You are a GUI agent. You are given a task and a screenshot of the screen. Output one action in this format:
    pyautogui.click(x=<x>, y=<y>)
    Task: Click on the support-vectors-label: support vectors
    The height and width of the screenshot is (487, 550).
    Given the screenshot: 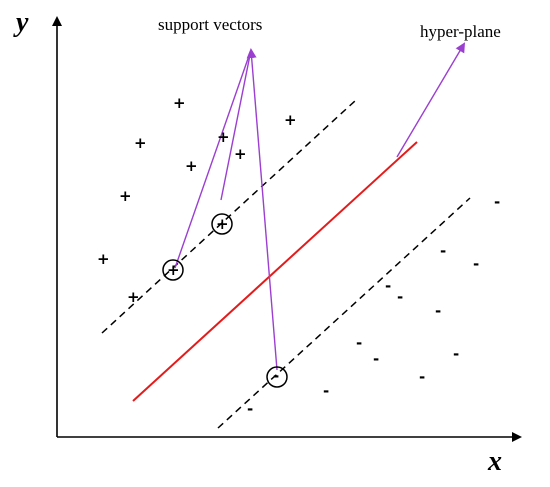 What is the action you would take?
    pyautogui.click(x=210, y=24)
    